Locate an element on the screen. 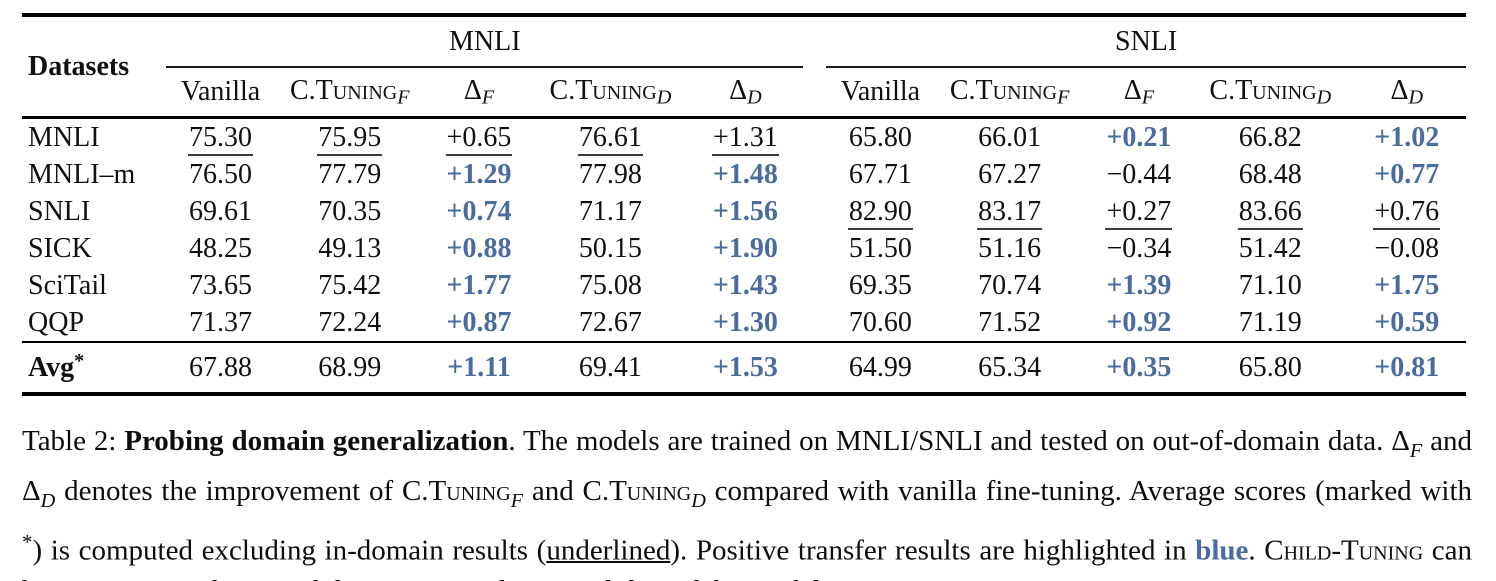  caption-segment: Δ is located at coordinates (31, 491).